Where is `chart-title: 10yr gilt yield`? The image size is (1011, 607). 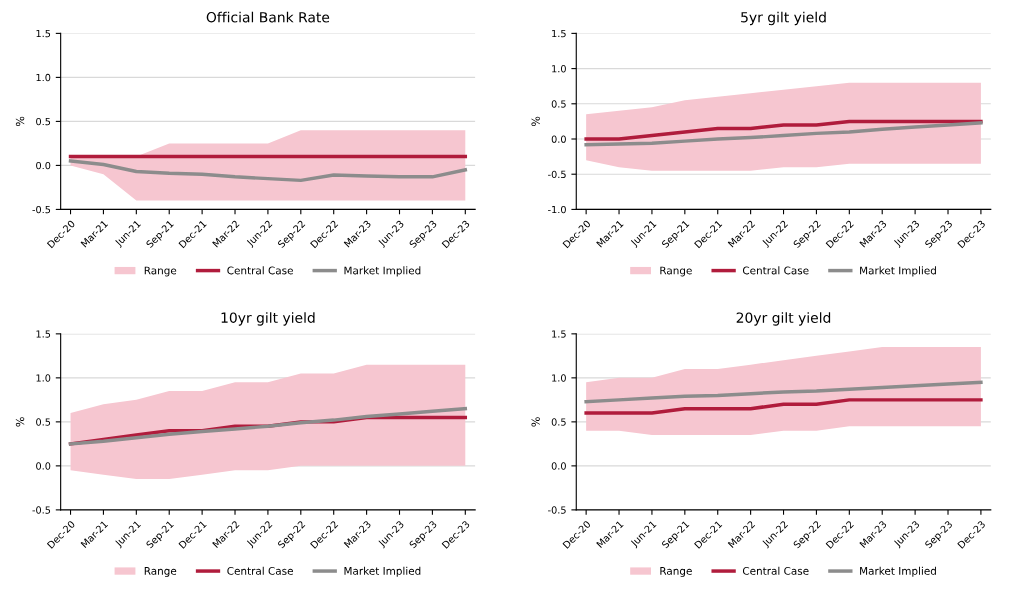
chart-title: 10yr gilt yield is located at coordinates (268, 319).